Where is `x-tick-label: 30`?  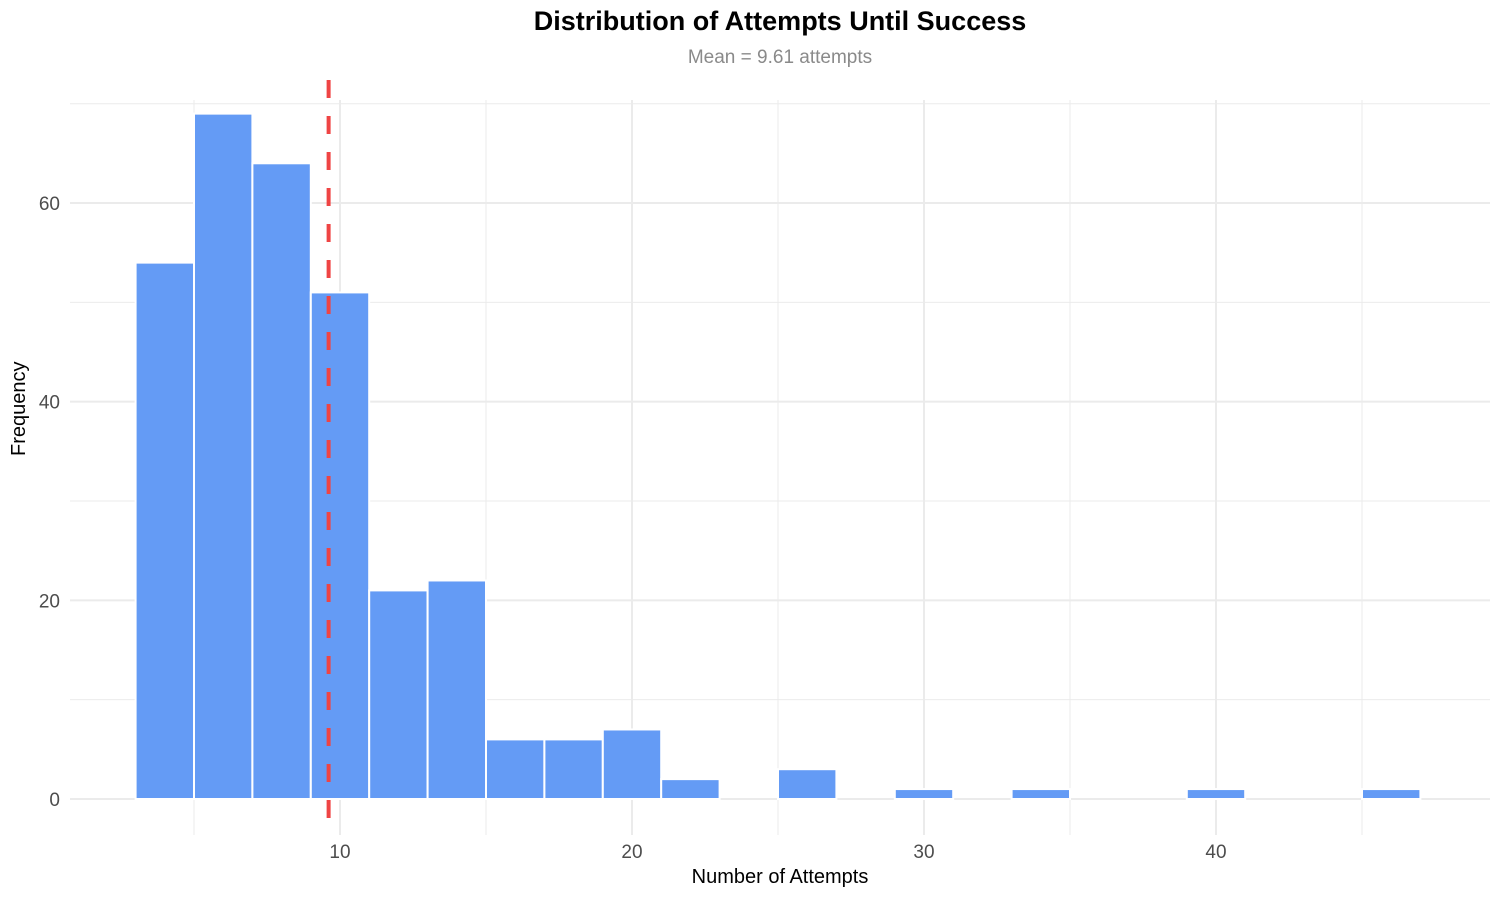
x-tick-label: 30 is located at coordinates (923, 852).